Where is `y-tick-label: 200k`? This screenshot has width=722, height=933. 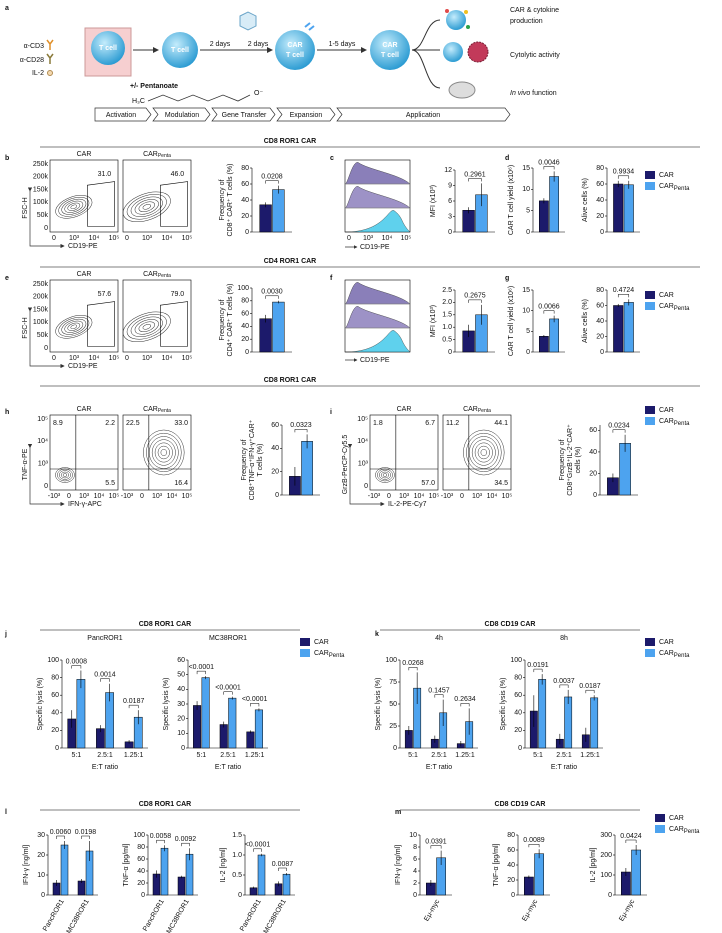
y-tick-label: 200k is located at coordinates (41, 297).